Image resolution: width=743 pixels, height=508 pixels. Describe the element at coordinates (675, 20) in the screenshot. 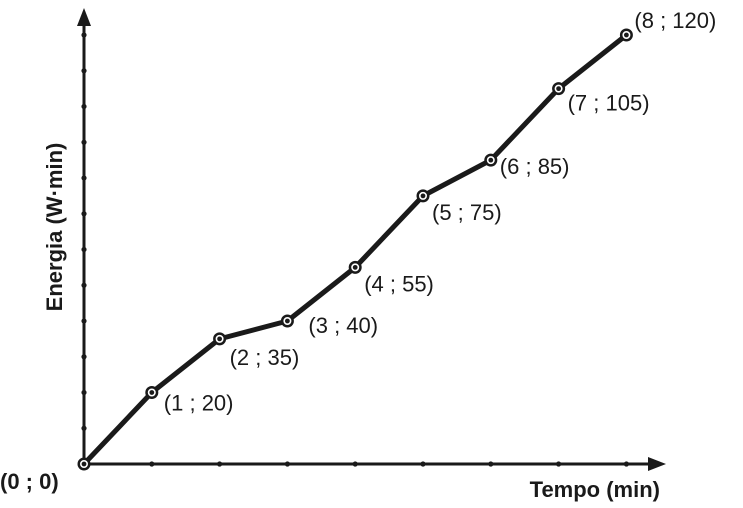

I see `point-label: (8 ; 120)` at that location.